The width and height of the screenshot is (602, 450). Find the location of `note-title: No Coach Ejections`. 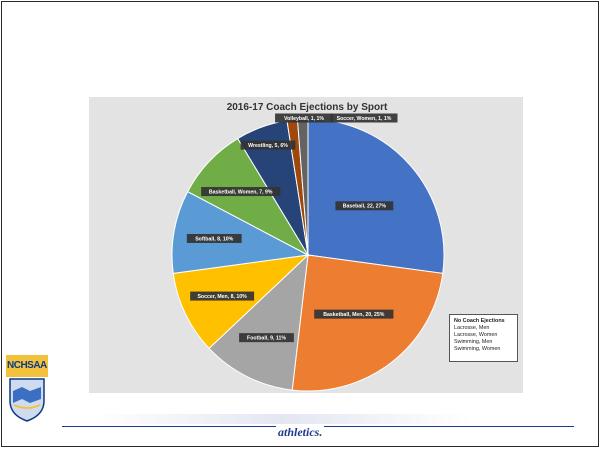

note-title: No Coach Ejections is located at coordinates (479, 321).